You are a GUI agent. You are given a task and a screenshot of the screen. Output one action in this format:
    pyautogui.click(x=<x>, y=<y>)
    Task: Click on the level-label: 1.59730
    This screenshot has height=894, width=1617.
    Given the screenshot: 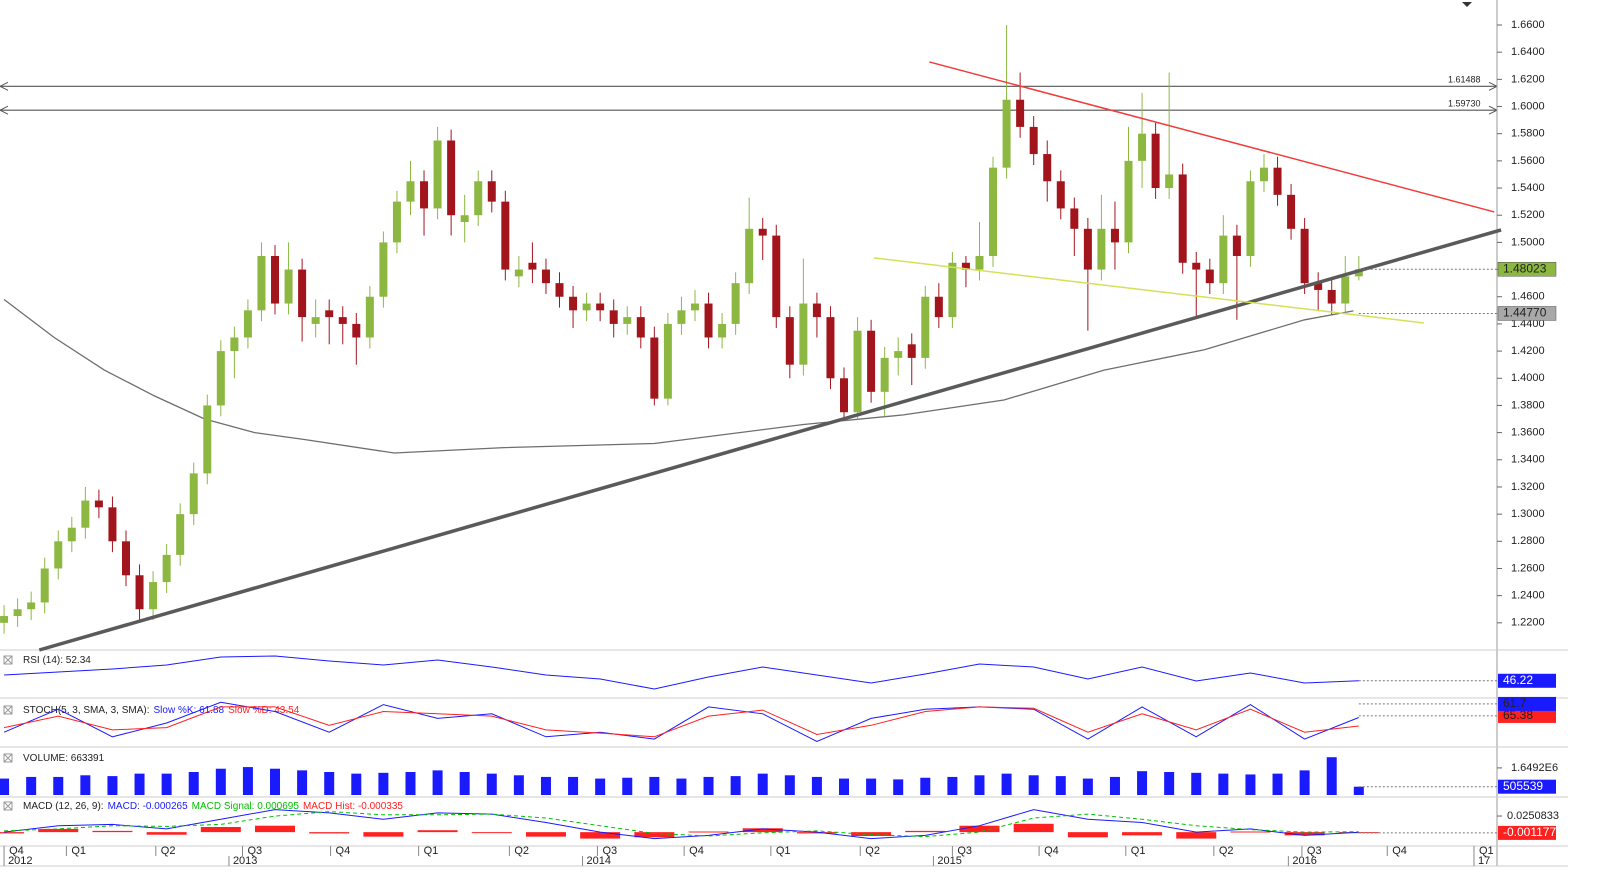 What is the action you would take?
    pyautogui.click(x=1464, y=104)
    